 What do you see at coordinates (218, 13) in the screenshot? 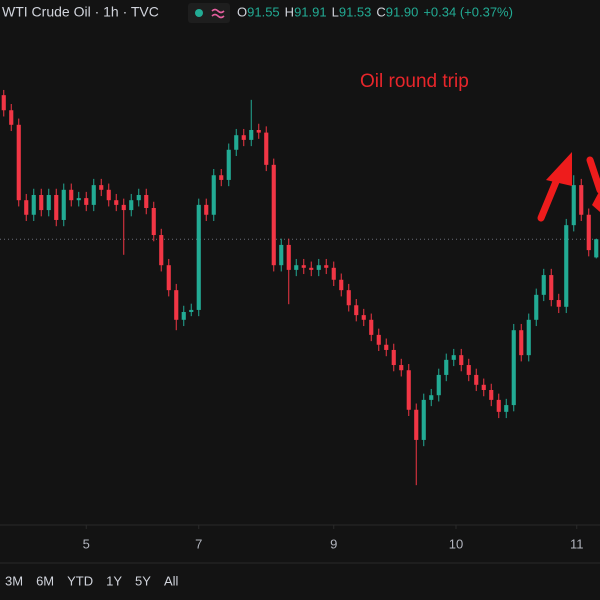
I see `sync-icon` at bounding box center [218, 13].